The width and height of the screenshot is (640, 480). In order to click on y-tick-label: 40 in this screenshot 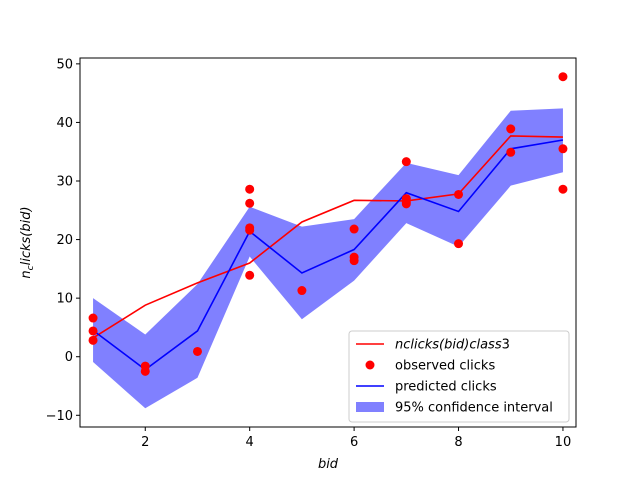, I will do `click(64, 123)`.